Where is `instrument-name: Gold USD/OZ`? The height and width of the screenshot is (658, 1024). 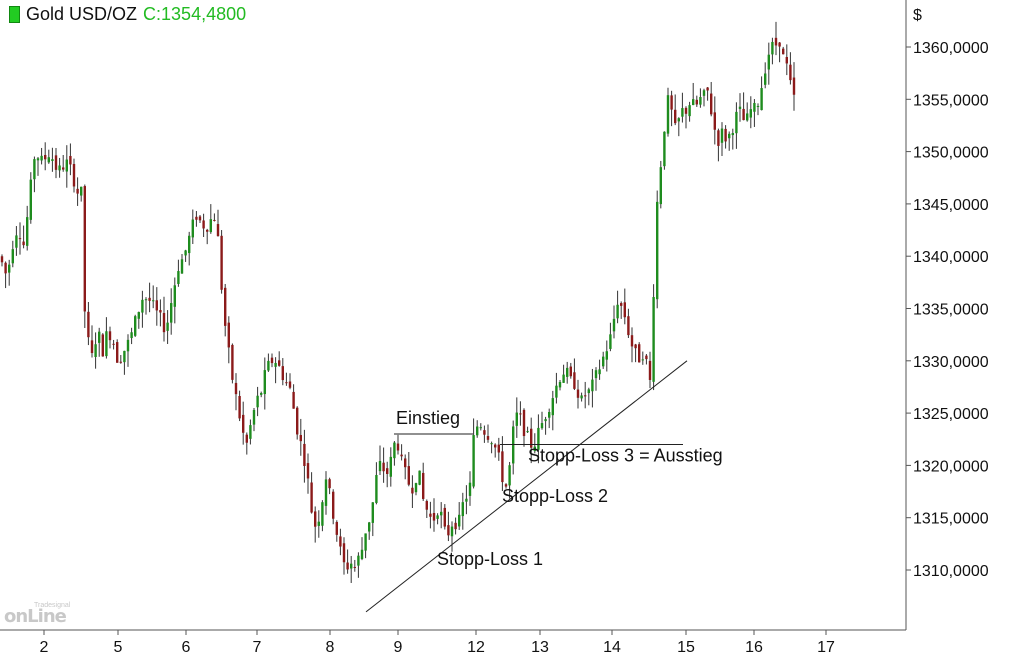
instrument-name: Gold USD/OZ is located at coordinates (82, 14).